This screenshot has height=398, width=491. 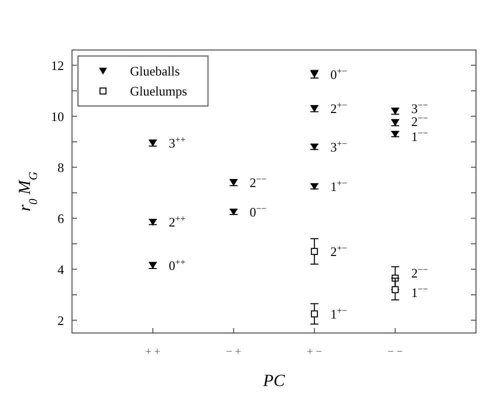 I want to click on annotation: 2$^{++}$, so click(x=177, y=222).